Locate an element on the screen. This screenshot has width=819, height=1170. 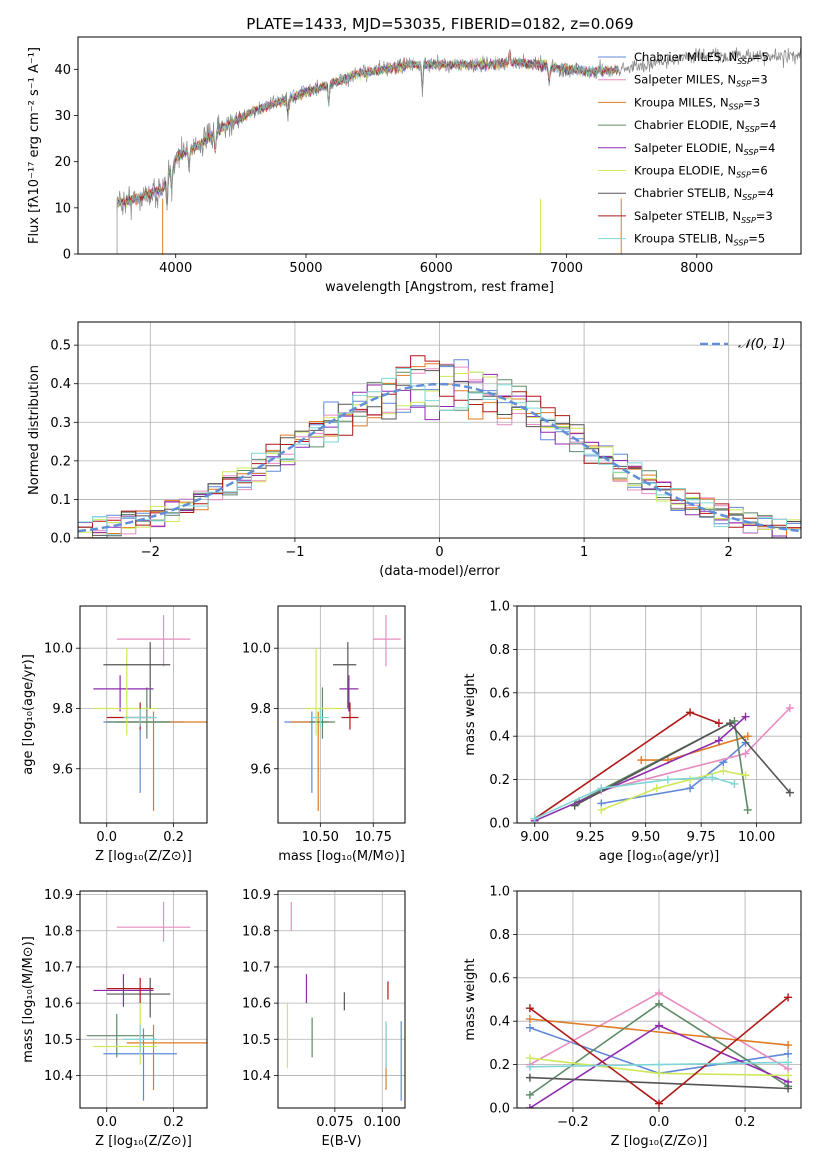
weight-series-kroupa-miles is located at coordinates (659, 1032).